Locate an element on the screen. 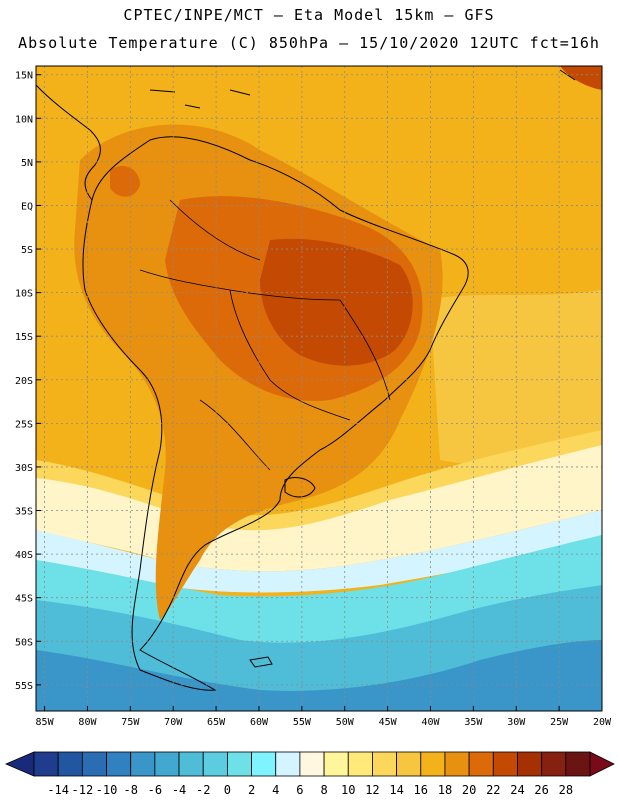  lat-tick-label: 50S is located at coordinates (24, 642).